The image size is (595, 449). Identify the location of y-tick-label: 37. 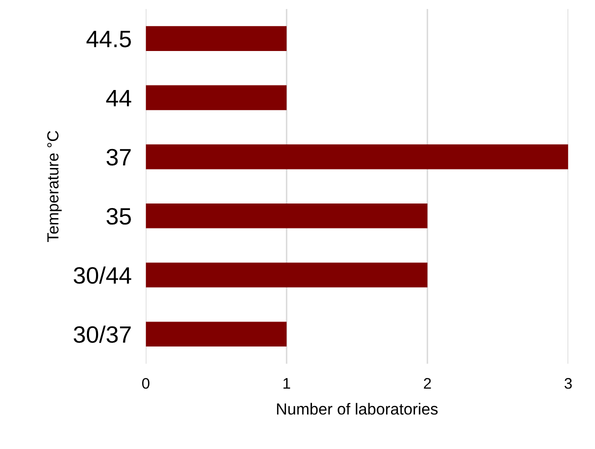
(118, 157).